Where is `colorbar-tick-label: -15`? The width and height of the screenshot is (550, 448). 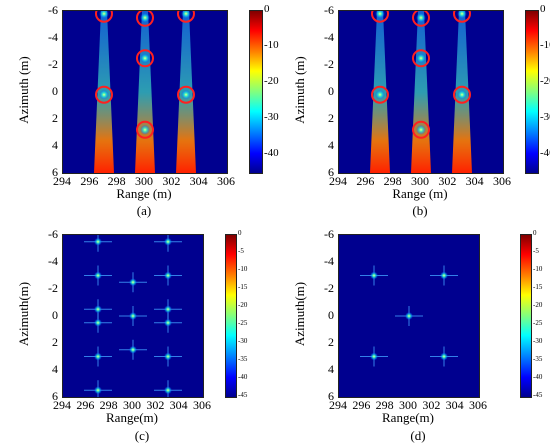 colorbar-tick-label: -15 is located at coordinates (538, 287).